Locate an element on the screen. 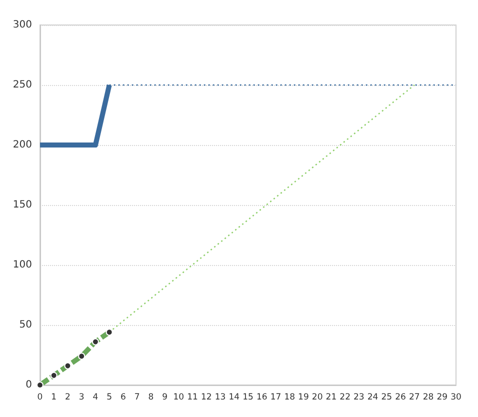 Image resolution: width=478 pixels, height=417 pixels. x-tick-label: 14 is located at coordinates (234, 397).